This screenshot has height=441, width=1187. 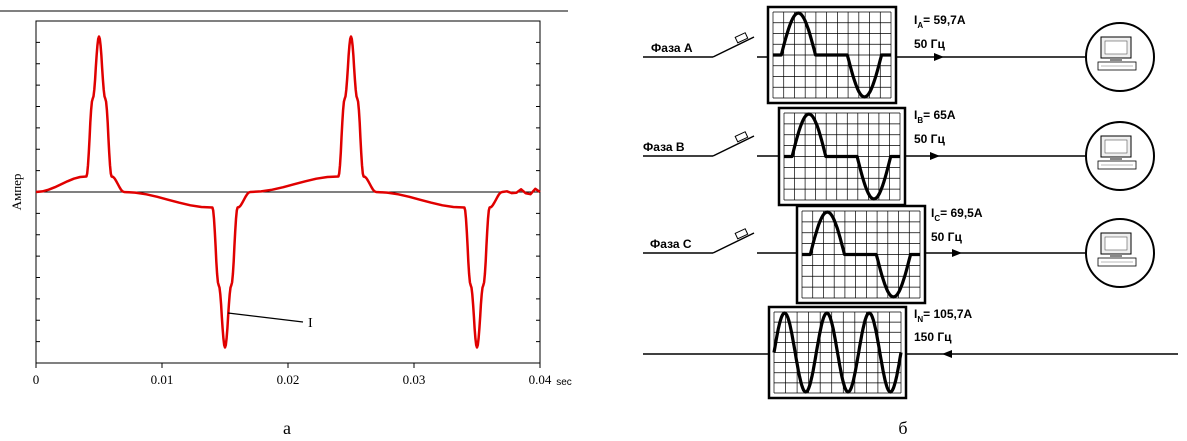 I want to click on neutral-current-value: = 105,7A, so click(x=947, y=314).